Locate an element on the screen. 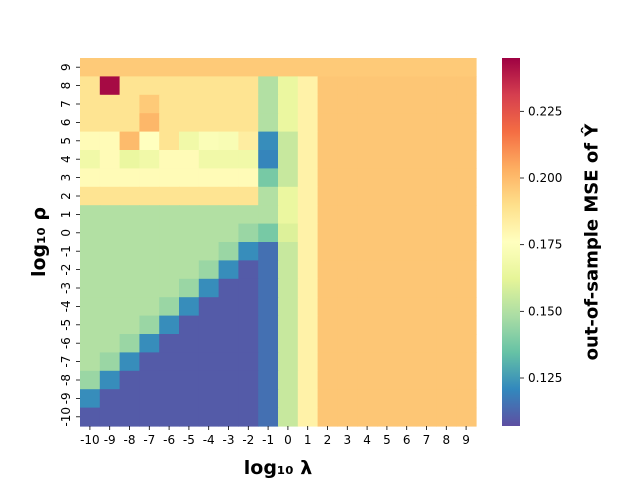 Image resolution: width=640 pixels, height=480 pixels. y-tick-label: -6 is located at coordinates (66, 343).